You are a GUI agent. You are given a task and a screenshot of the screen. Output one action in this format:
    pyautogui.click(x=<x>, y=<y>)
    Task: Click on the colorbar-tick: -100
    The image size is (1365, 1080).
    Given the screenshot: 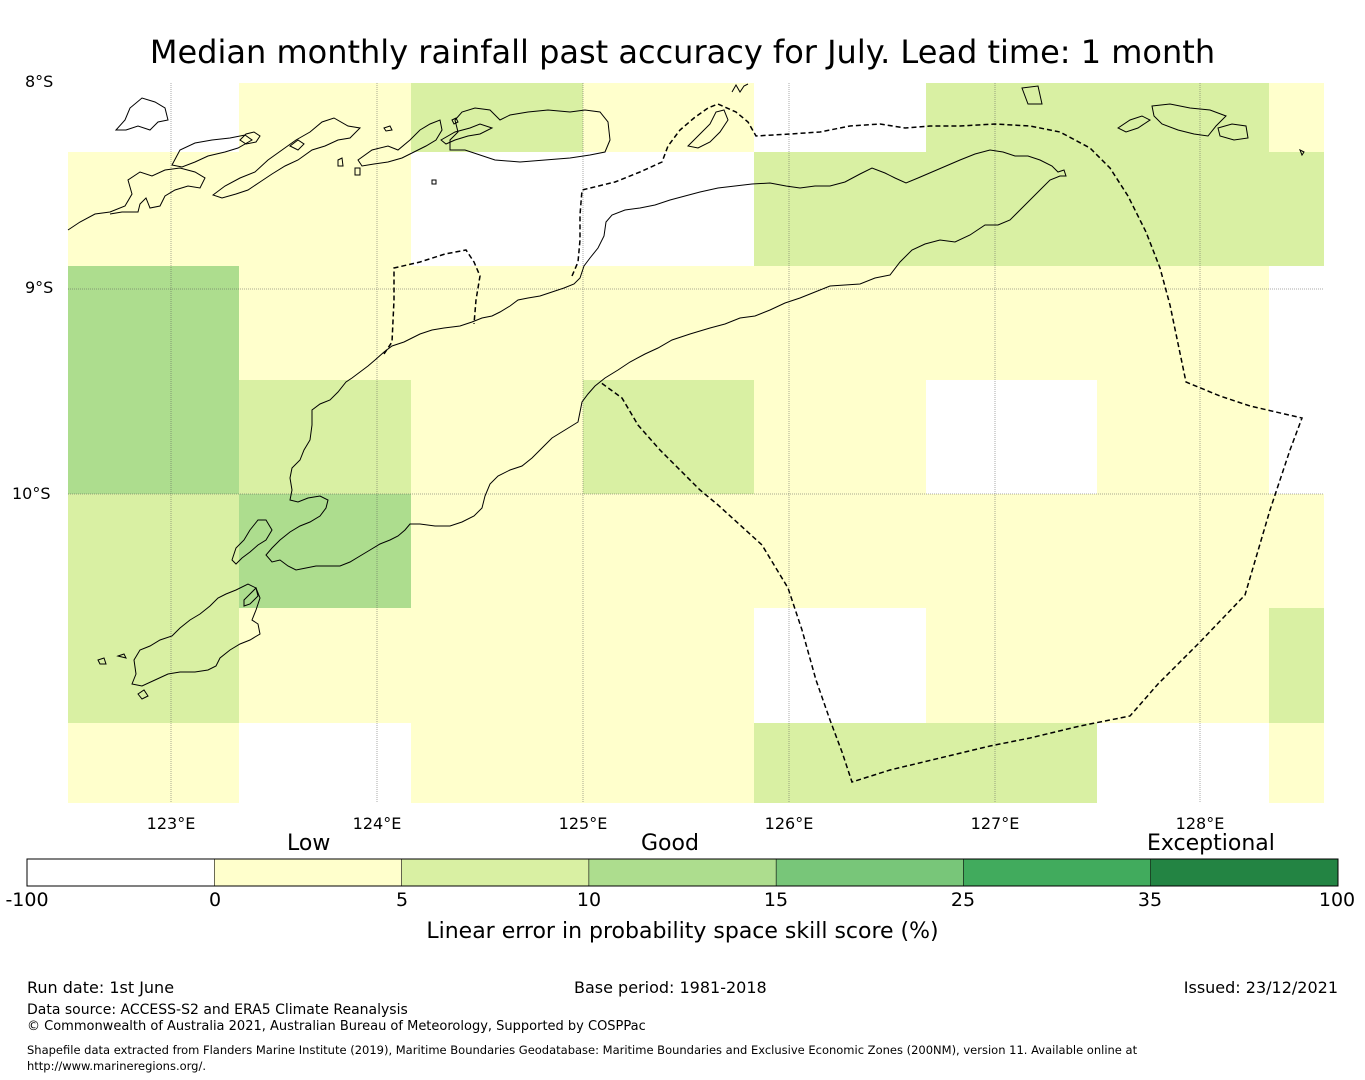 What is the action you would take?
    pyautogui.click(x=27, y=900)
    